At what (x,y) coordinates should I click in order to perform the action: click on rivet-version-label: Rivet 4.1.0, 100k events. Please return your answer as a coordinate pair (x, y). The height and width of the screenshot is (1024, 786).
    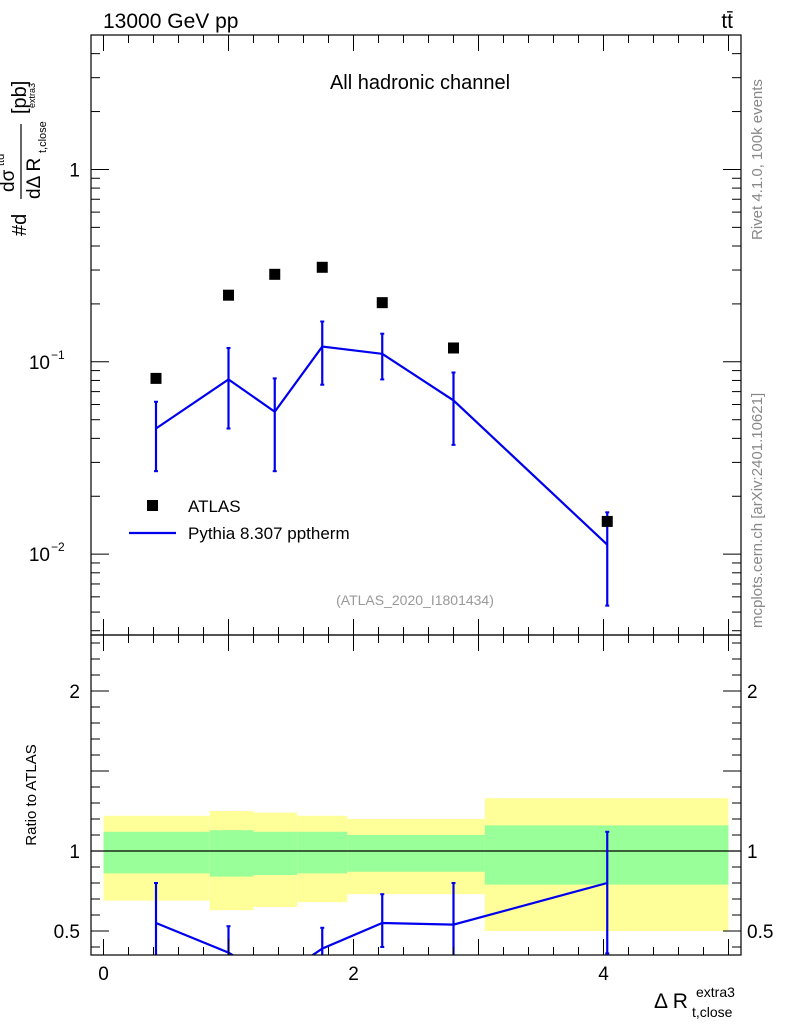
    Looking at the image, I should click on (757, 159).